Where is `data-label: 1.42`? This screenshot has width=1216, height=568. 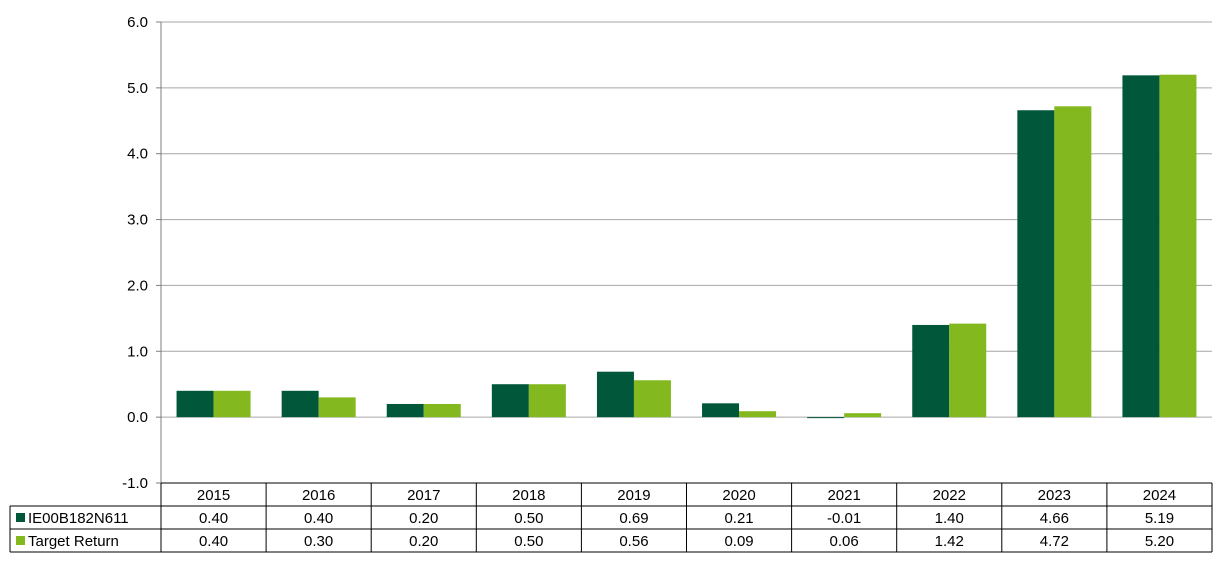
data-label: 1.42 is located at coordinates (949, 541).